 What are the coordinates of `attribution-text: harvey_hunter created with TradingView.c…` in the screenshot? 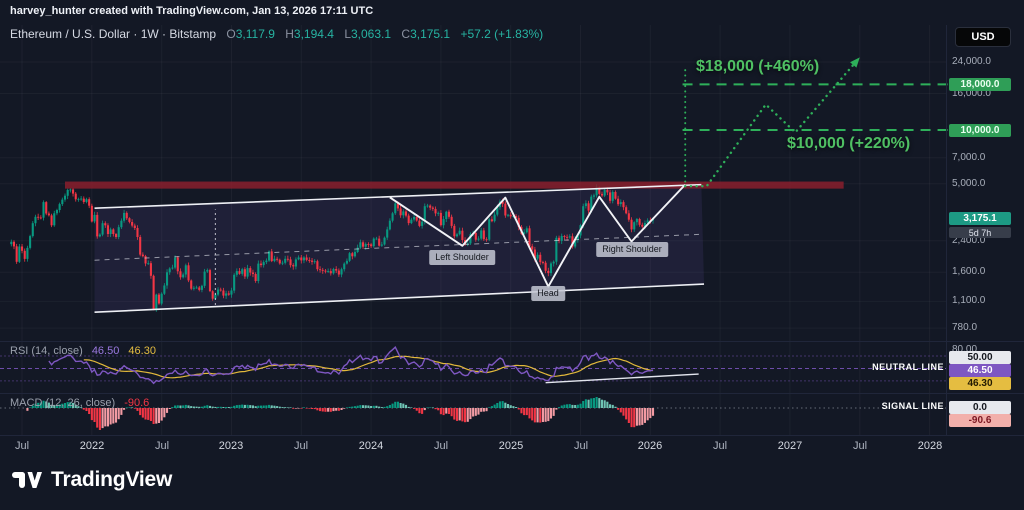 It's located at (192, 11).